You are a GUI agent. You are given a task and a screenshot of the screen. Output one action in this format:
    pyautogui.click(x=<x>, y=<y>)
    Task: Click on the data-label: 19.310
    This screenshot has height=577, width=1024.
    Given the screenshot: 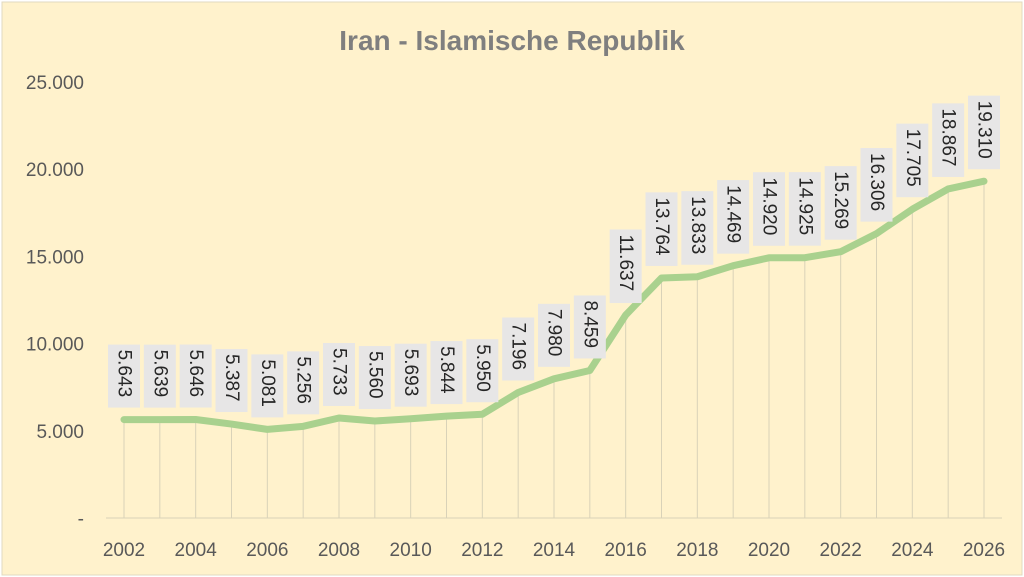 What is the action you would take?
    pyautogui.click(x=984, y=132)
    